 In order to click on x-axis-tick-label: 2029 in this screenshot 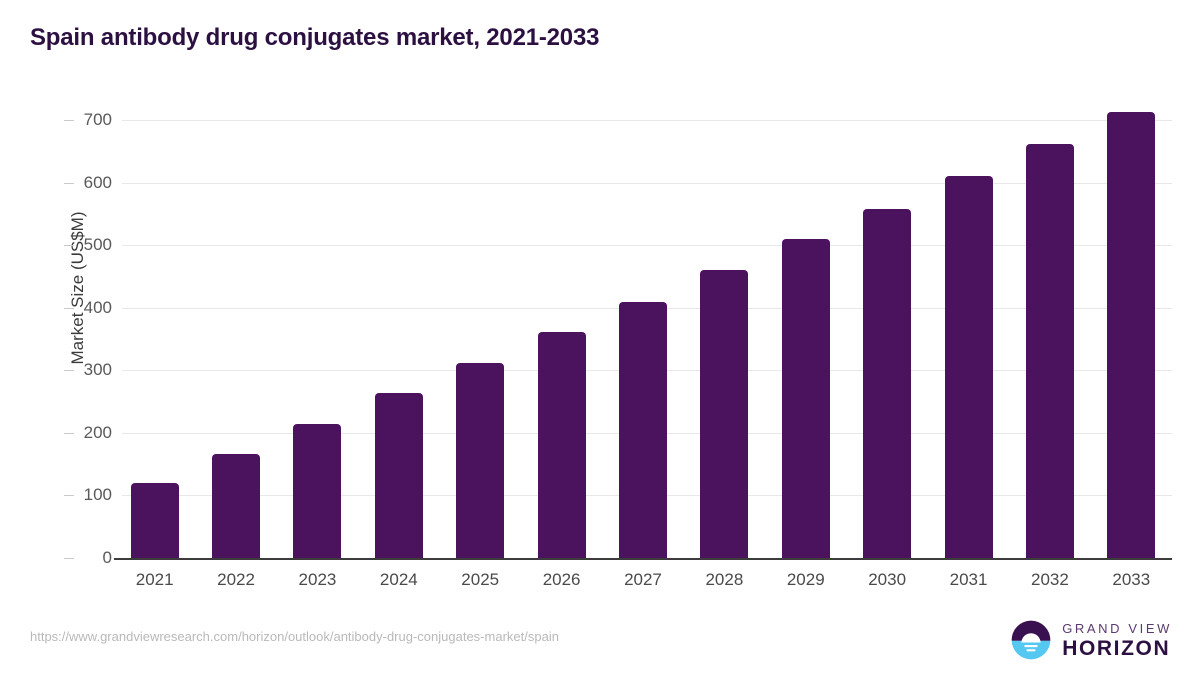, I will do `click(805, 579)`.